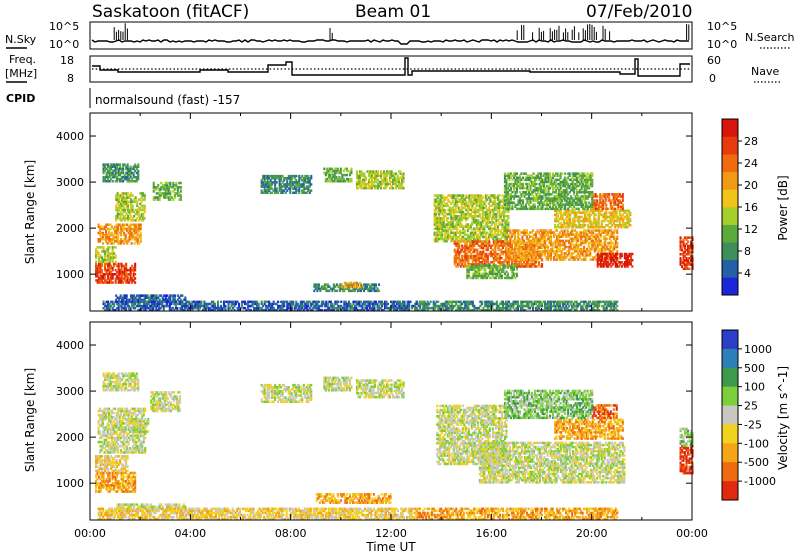 This screenshot has height=558, width=800. I want to click on beam-title: Beam 01, so click(393, 12).